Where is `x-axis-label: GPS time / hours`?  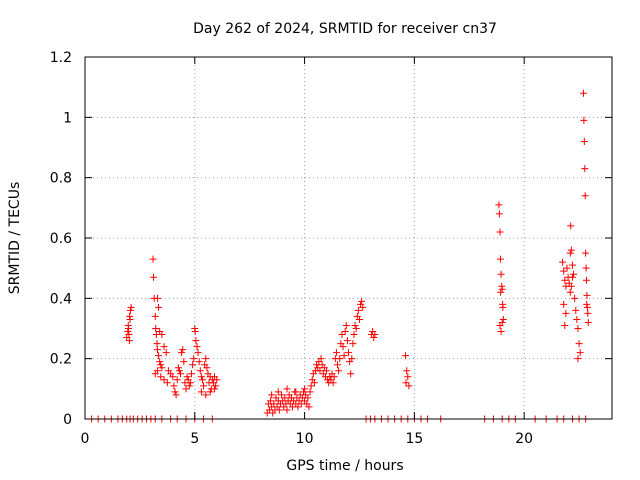 x-axis-label: GPS time / hours is located at coordinates (344, 466).